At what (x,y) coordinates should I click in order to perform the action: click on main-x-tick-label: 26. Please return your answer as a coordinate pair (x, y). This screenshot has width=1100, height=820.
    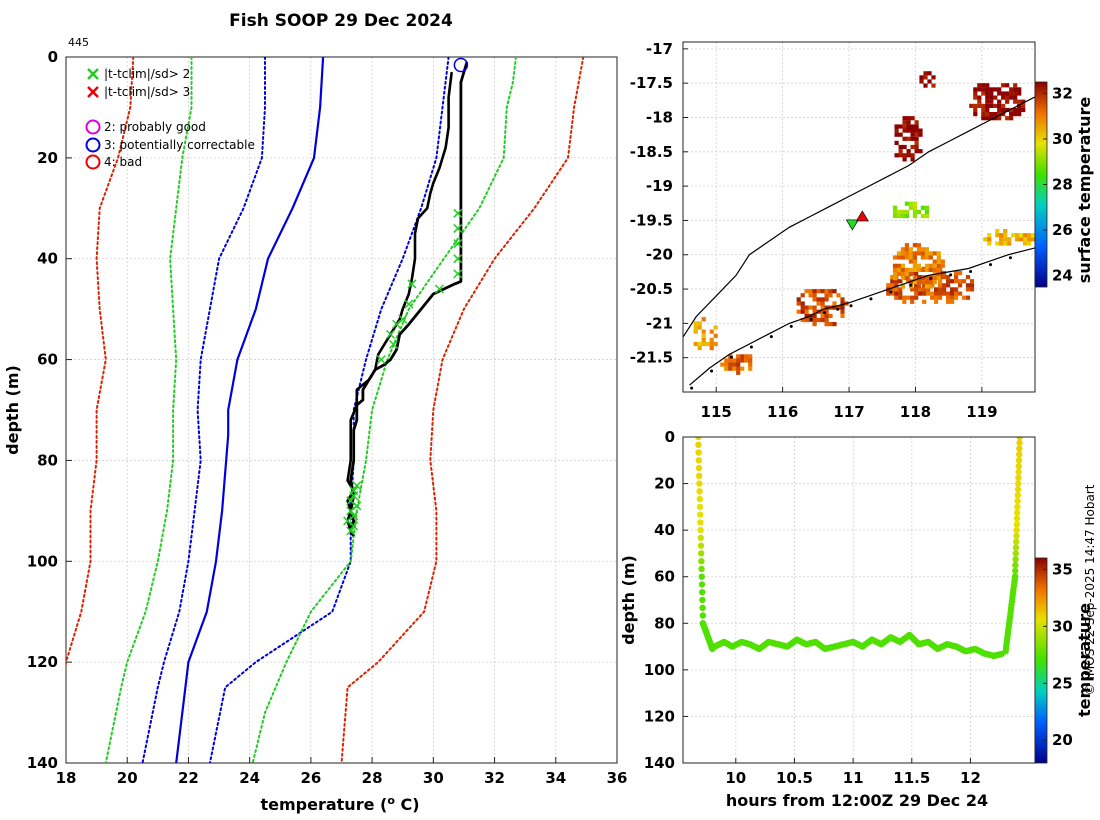
    Looking at the image, I should click on (310, 778).